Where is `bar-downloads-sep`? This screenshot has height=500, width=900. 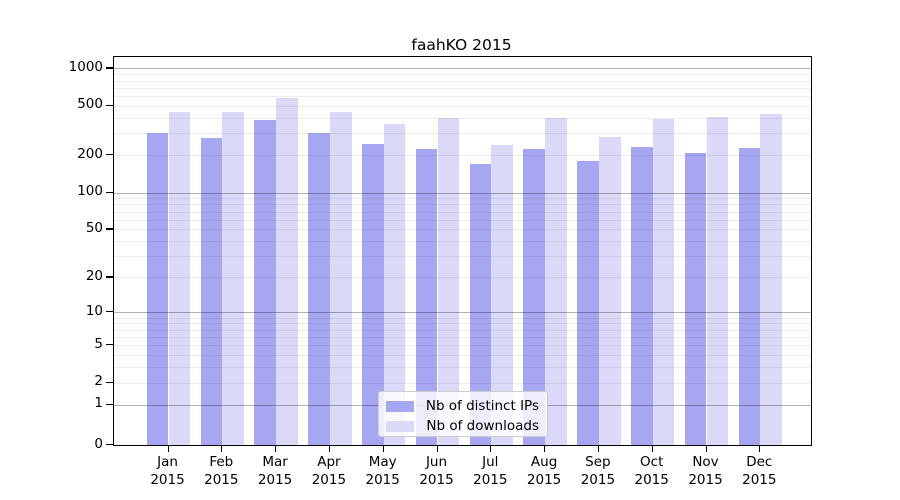
bar-downloads-sep is located at coordinates (609, 291).